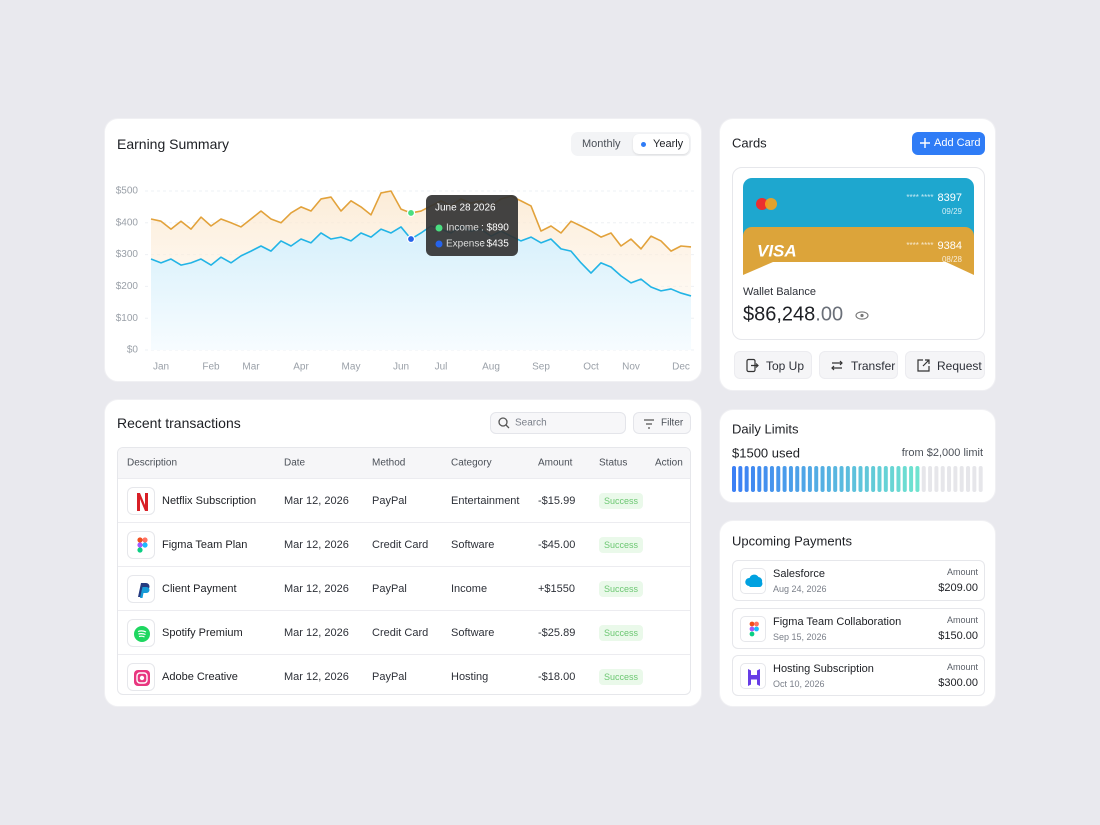 Image resolution: width=1100 pixels, height=825 pixels. Describe the element at coordinates (558, 423) in the screenshot. I see `search-box: Search` at that location.